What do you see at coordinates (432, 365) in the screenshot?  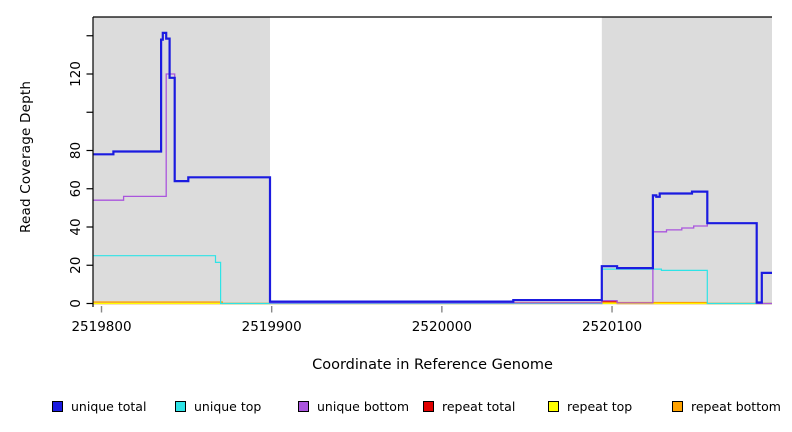 I see `x-axis-label: Coordinate in Reference Genome` at bounding box center [432, 365].